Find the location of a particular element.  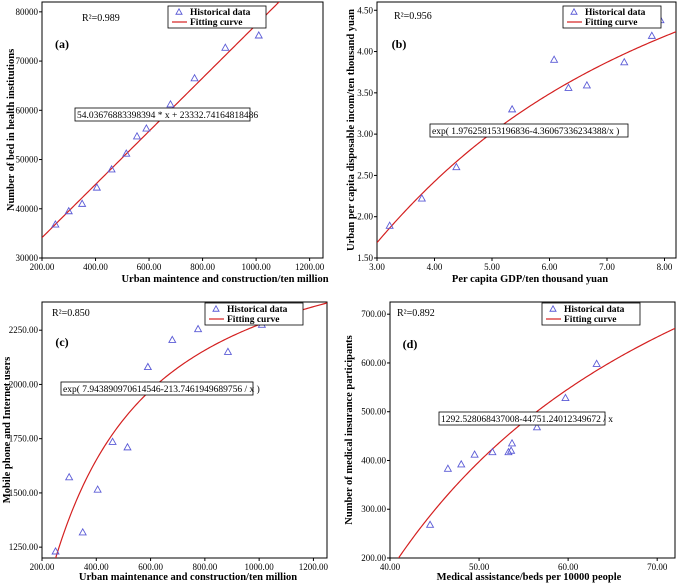

y-tick-label: 2.00 is located at coordinates (365, 217).